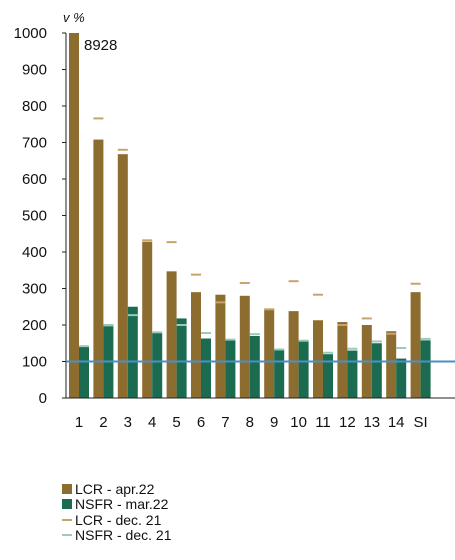 The height and width of the screenshot is (560, 455). I want to click on y-tick-label: 700, so click(34, 143).